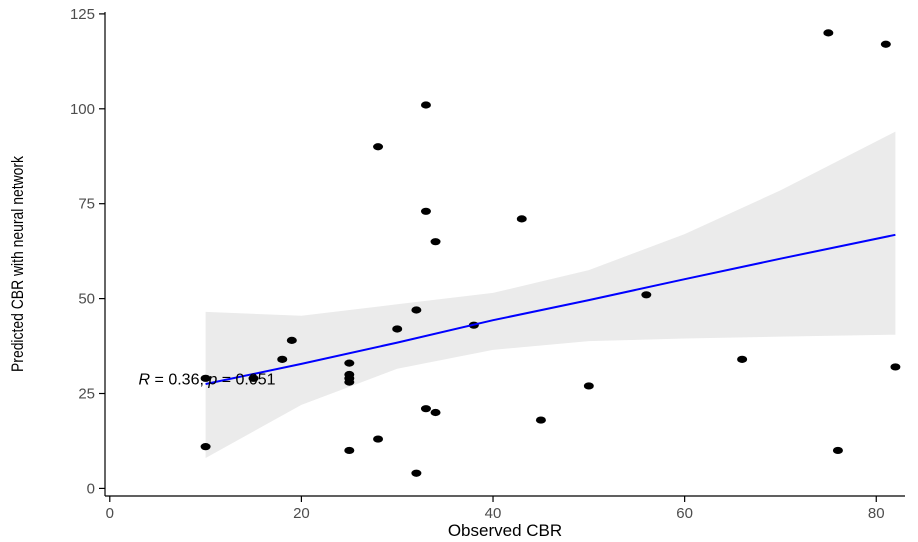 The height and width of the screenshot is (542, 918). I want to click on p-value: = 0.051, so click(246, 379).